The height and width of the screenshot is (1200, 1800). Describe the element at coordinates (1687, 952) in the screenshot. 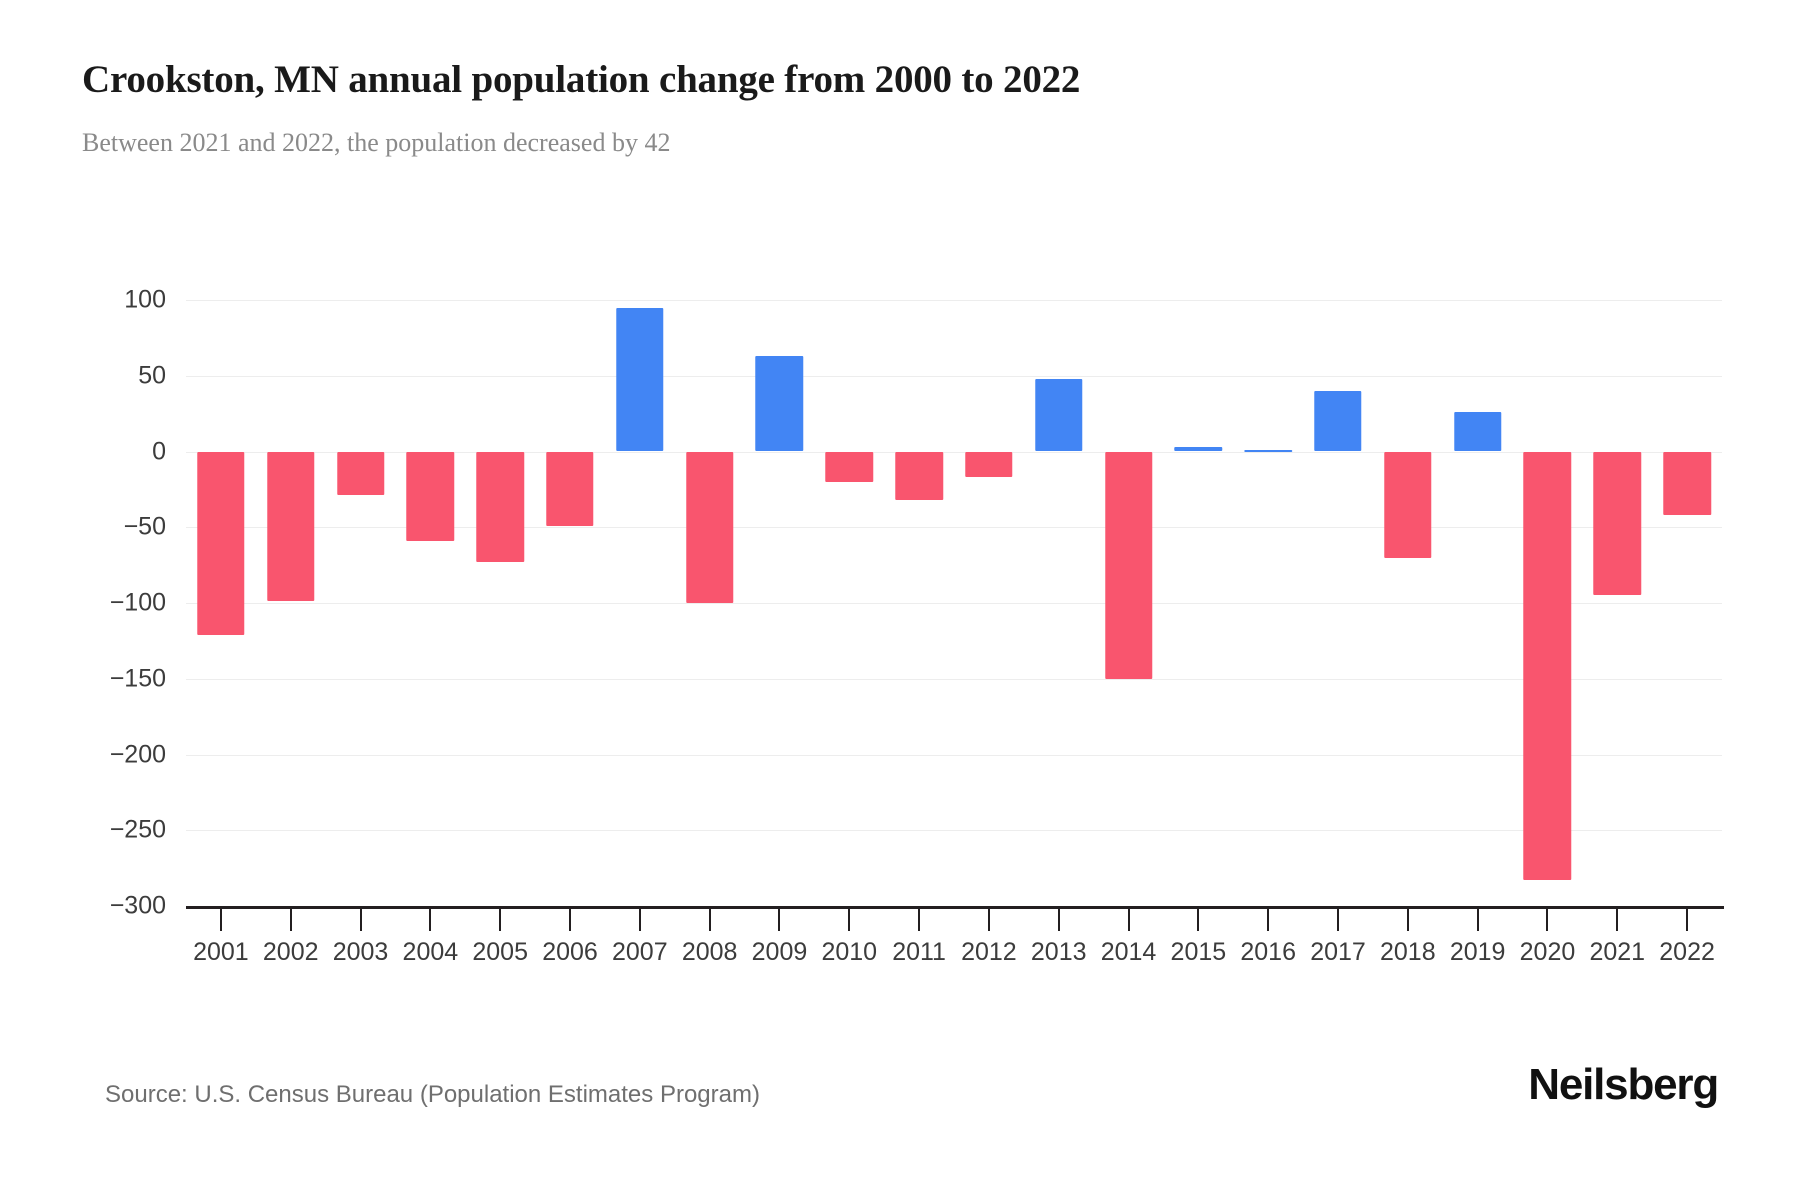

I see `x-axis-tick-label: 2022` at that location.